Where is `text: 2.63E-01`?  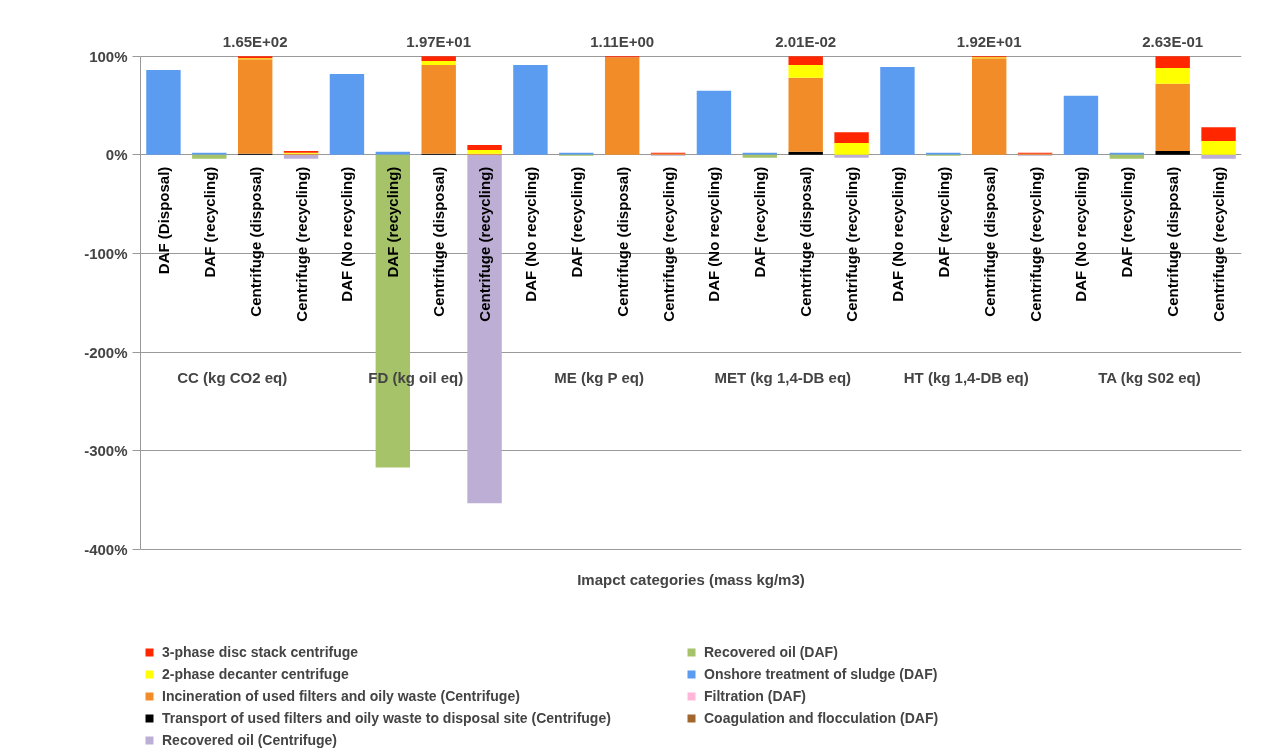 text: 2.63E-01 is located at coordinates (1173, 42).